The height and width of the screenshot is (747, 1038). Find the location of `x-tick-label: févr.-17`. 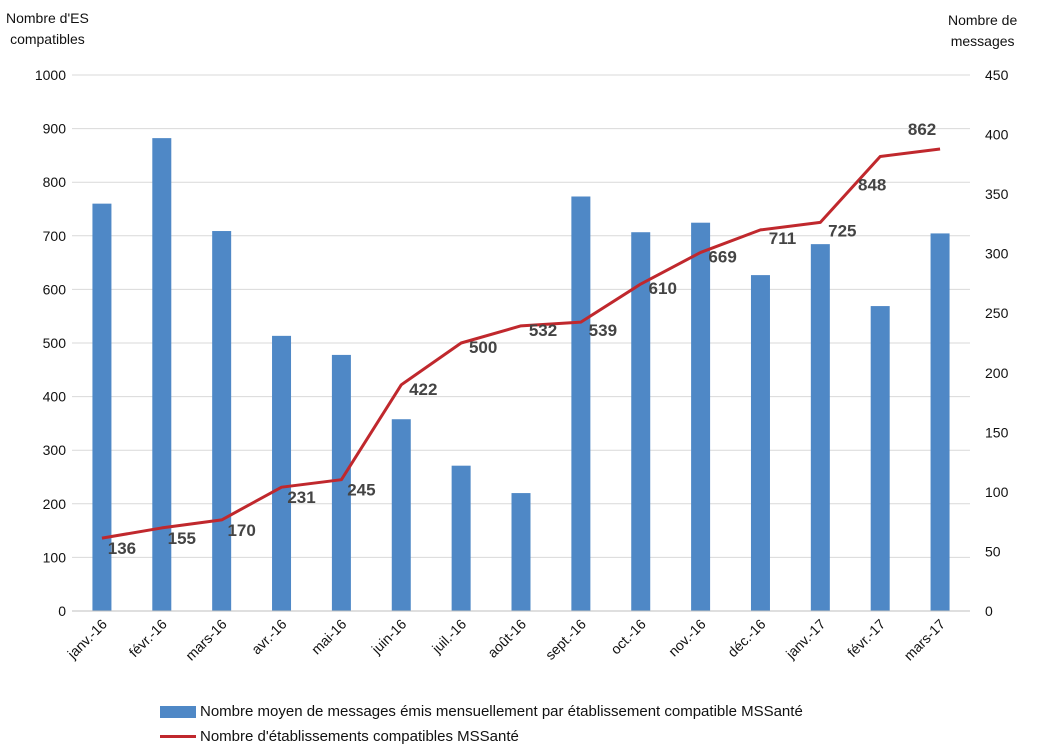

x-tick-label: févr.-17 is located at coordinates (866, 638).